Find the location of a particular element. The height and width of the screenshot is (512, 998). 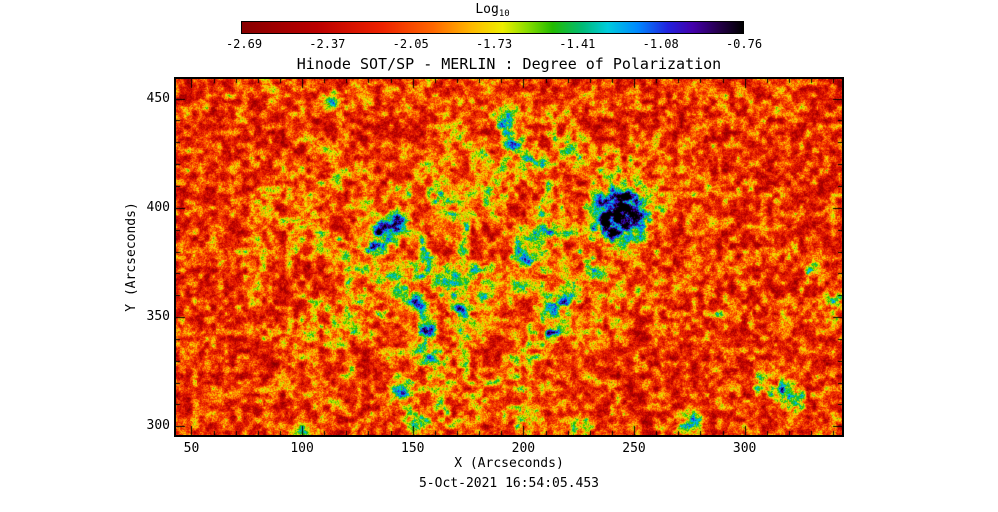

colorbar-tick-label: -1.73 is located at coordinates (494, 44).